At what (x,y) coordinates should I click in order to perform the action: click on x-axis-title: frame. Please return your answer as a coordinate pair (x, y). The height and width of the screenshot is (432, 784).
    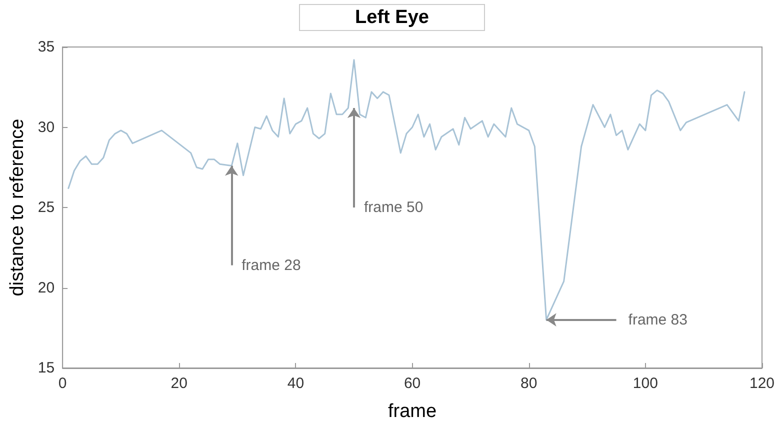
    Looking at the image, I should click on (412, 411).